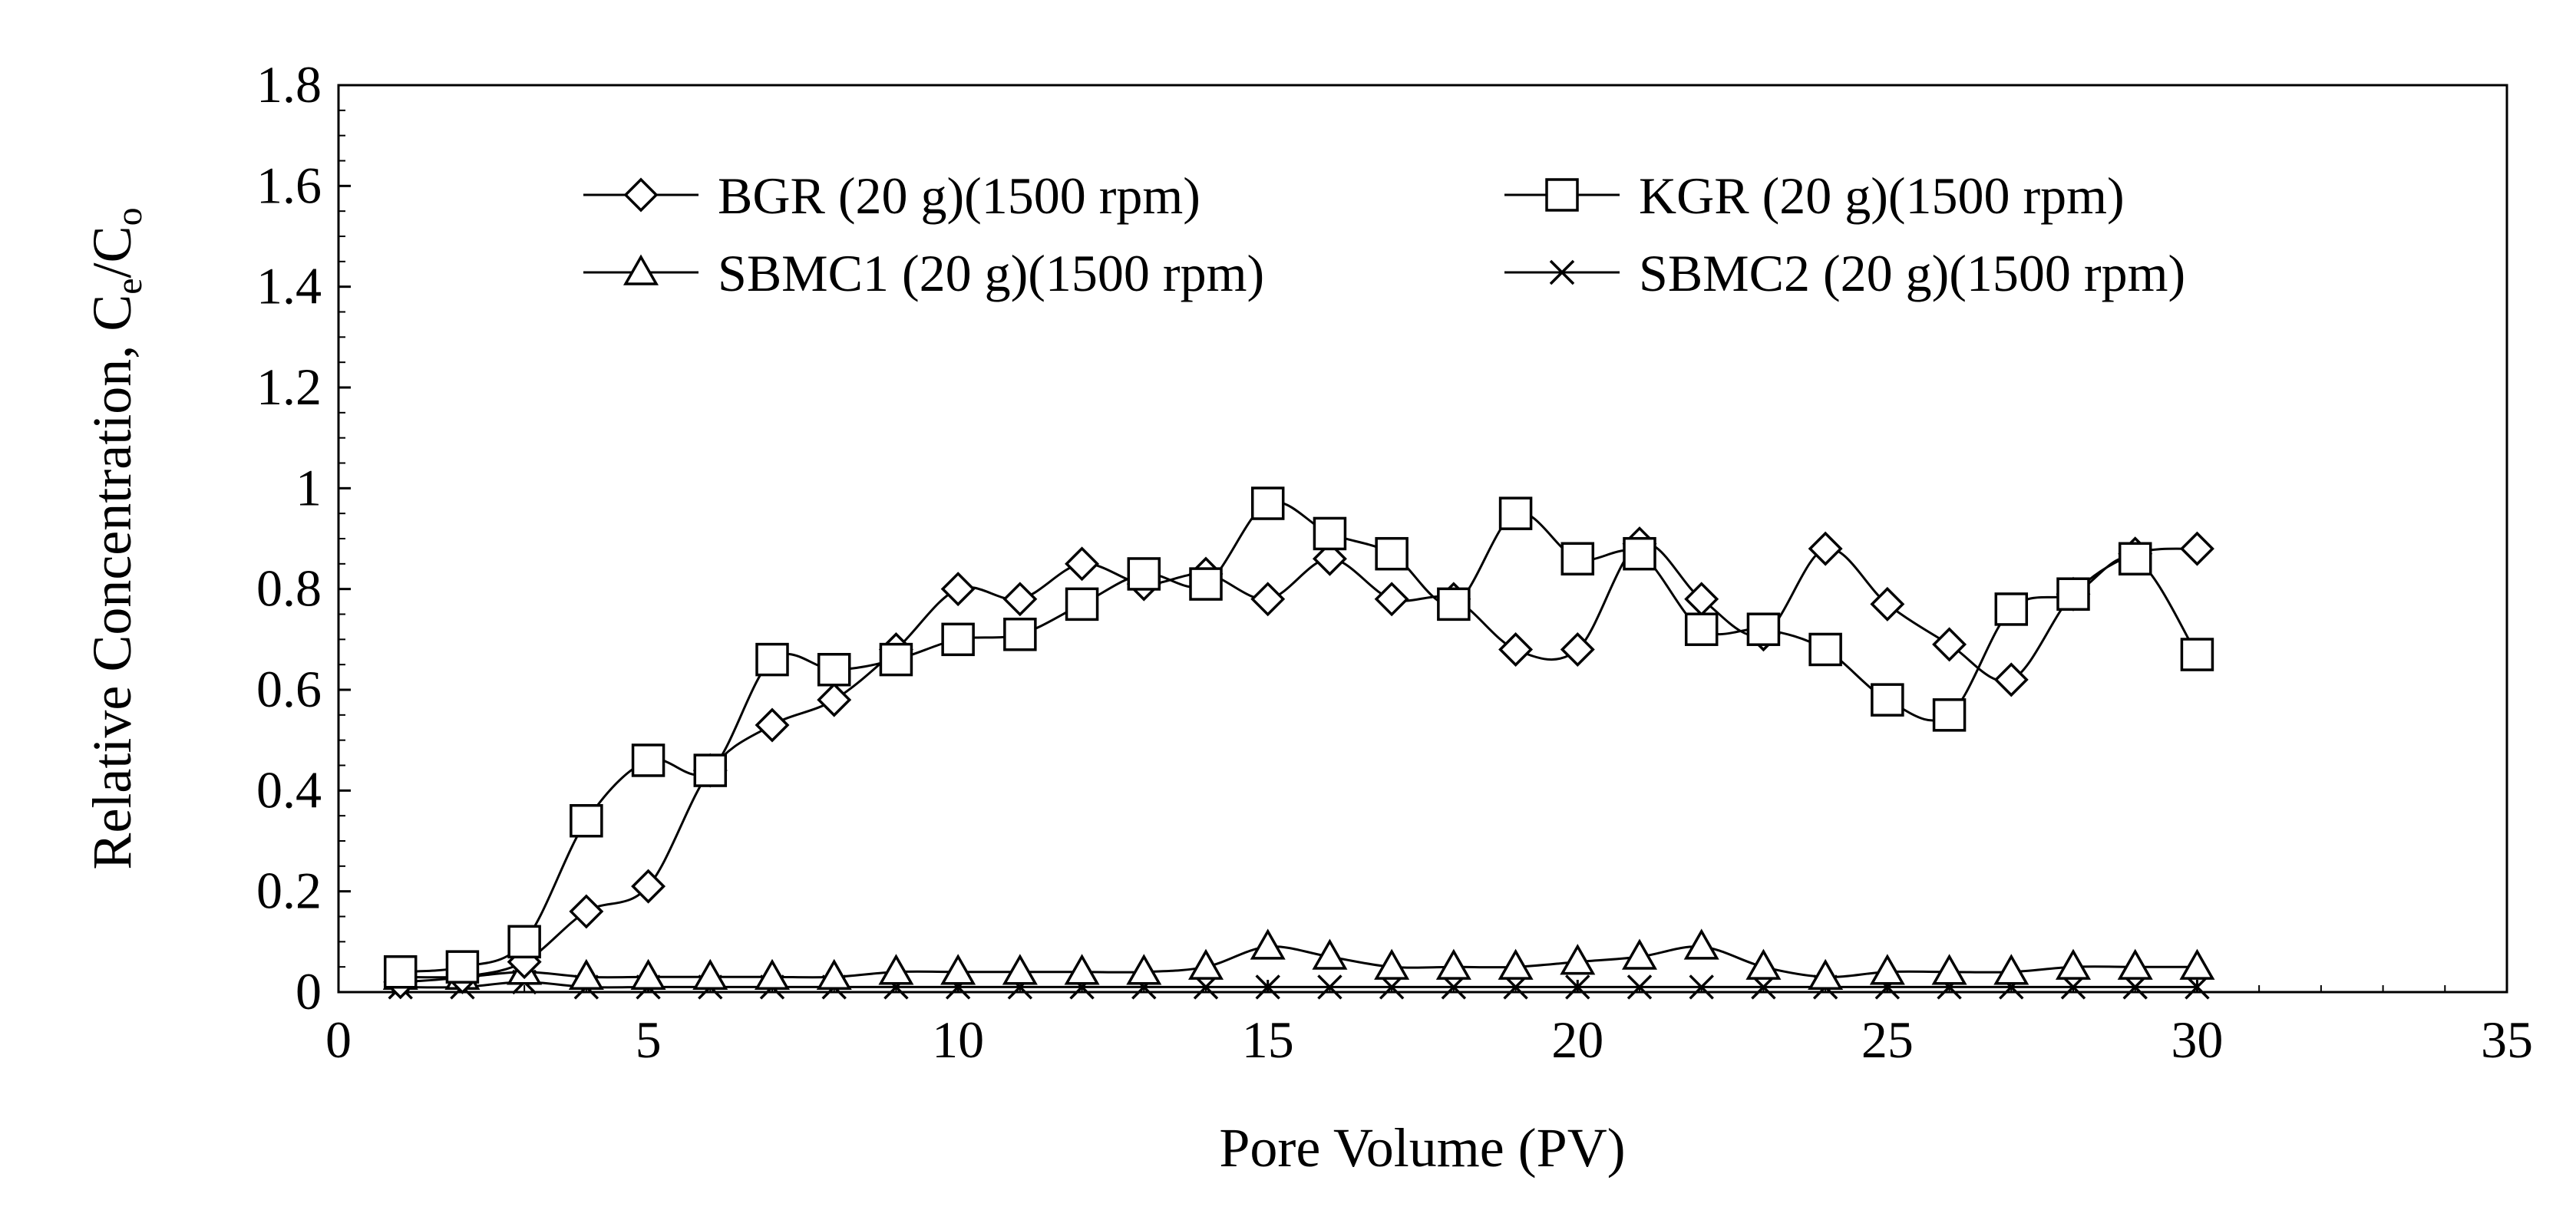 This screenshot has width=2576, height=1210. What do you see at coordinates (991, 273) in the screenshot?
I see `legend-label: SBMC1 (20 g)(1500 rpm)` at bounding box center [991, 273].